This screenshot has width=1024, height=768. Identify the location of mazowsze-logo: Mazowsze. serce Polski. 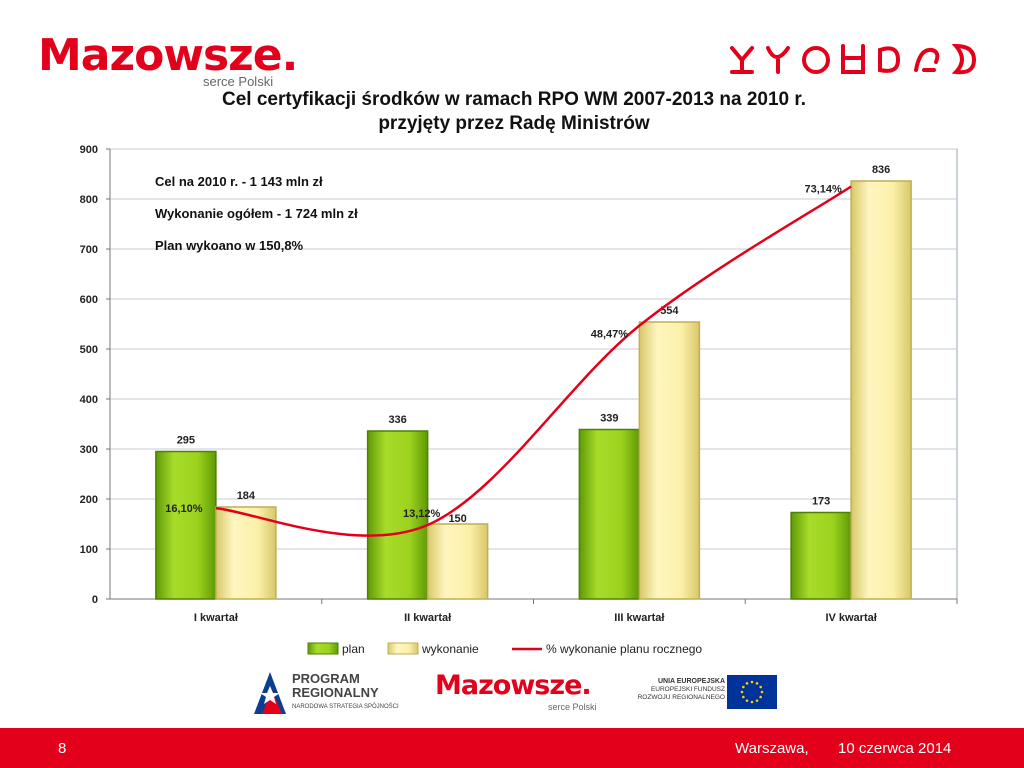
(168, 60).